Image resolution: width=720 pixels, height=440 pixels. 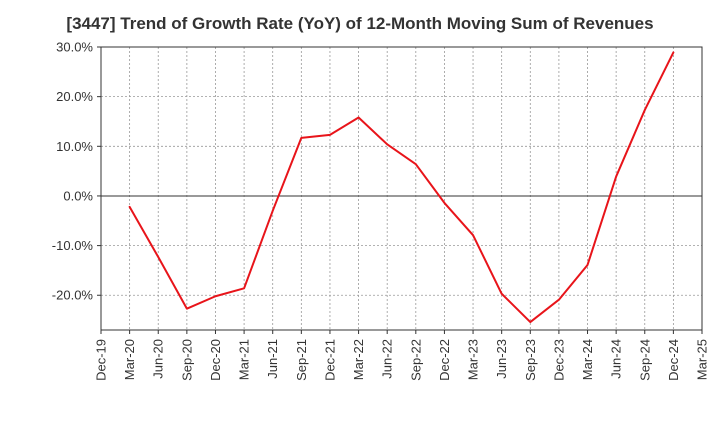 What do you see at coordinates (329, 360) in the screenshot?
I see `x-tick-label: Dec-21` at bounding box center [329, 360].